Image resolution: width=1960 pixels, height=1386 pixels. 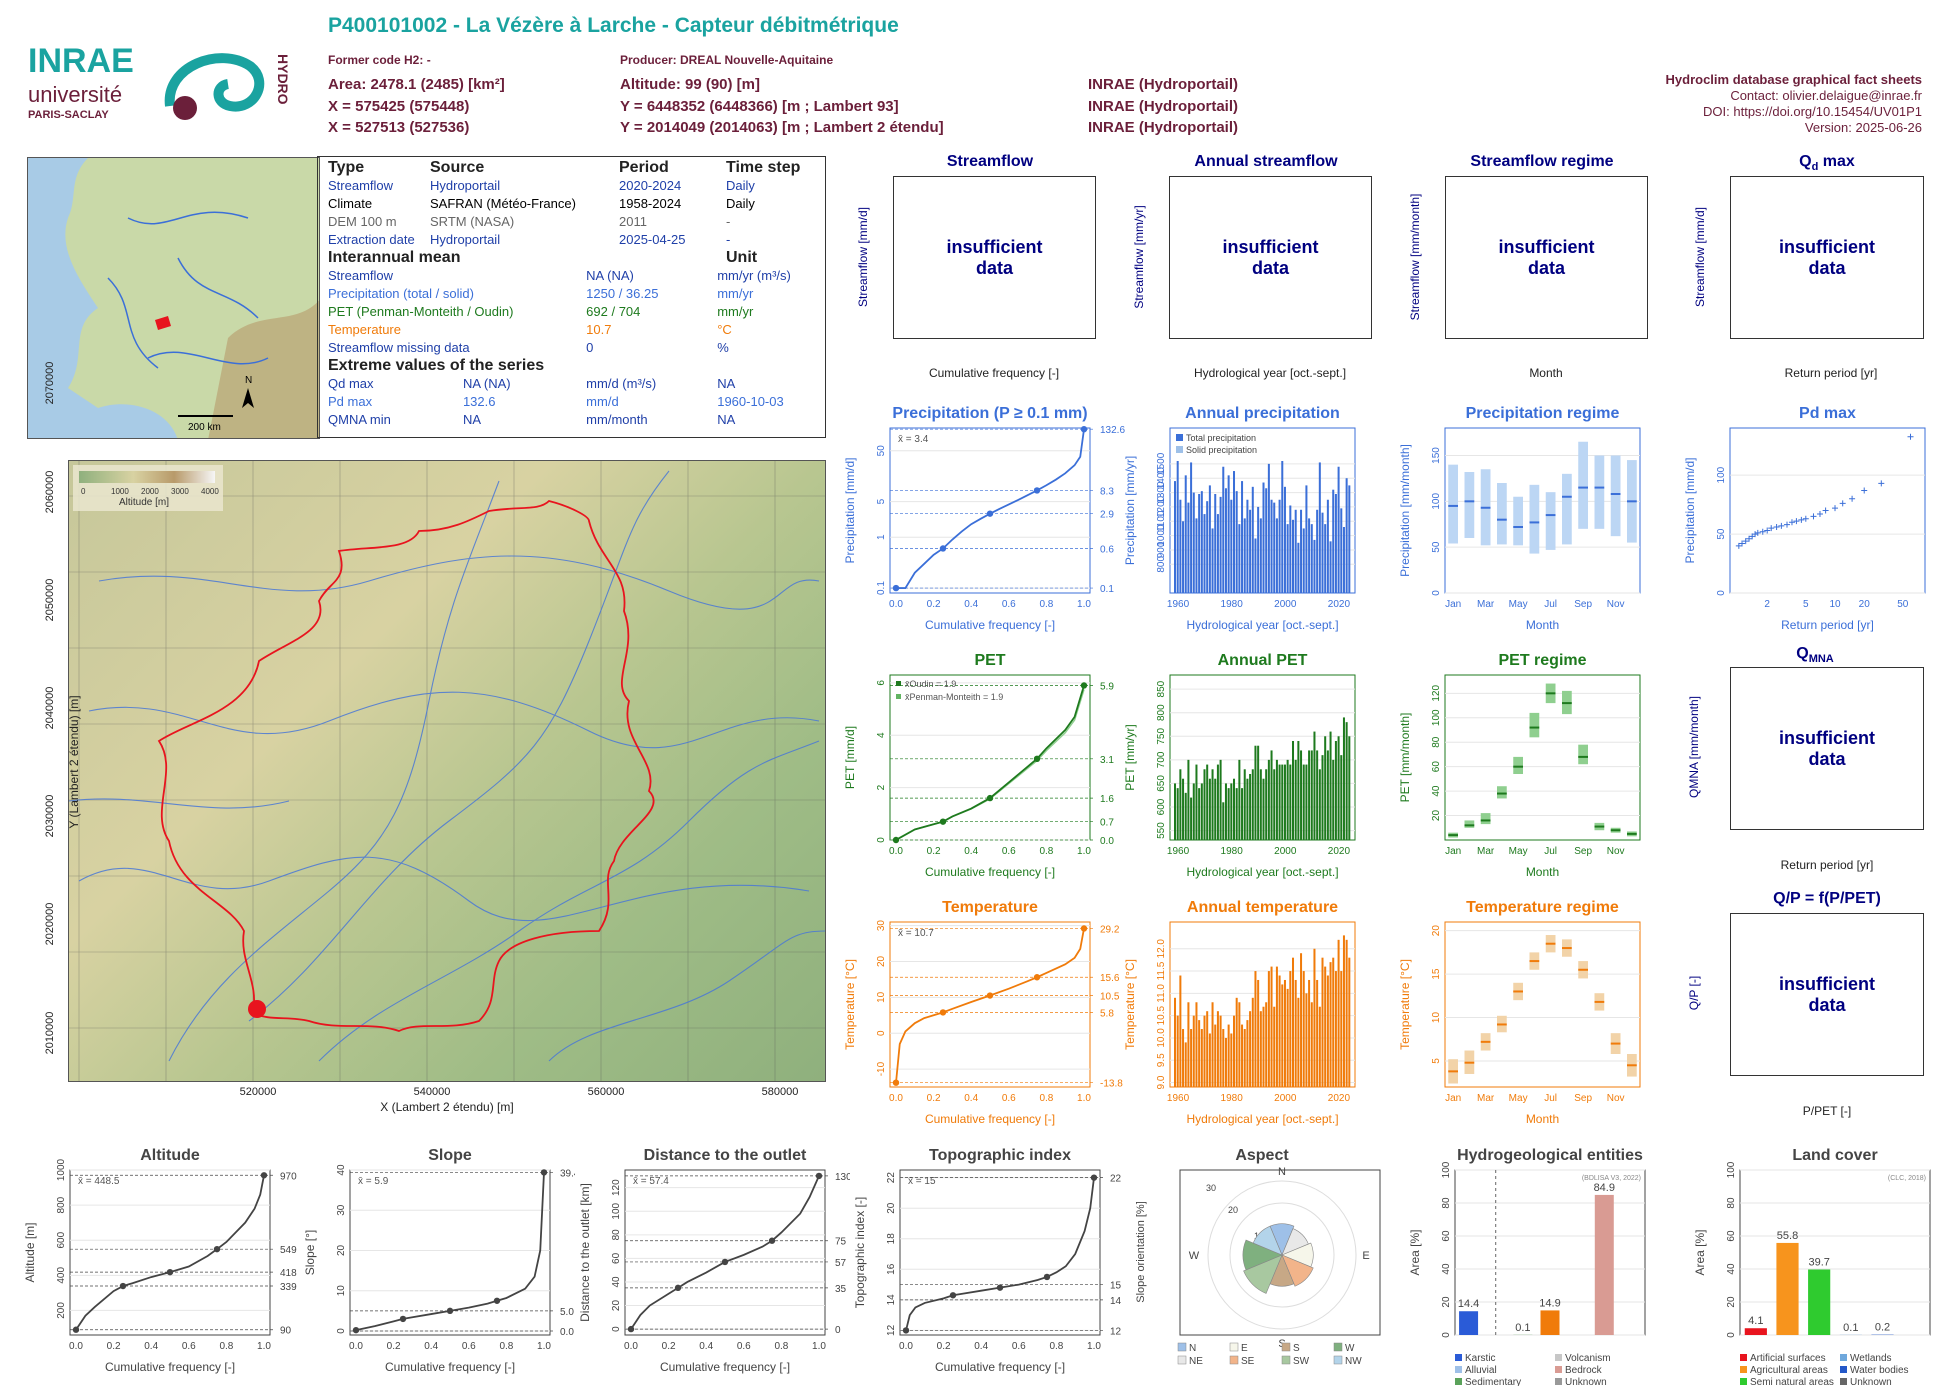 What do you see at coordinates (1301, 1361) in the screenshot?
I see `legend-label: SW` at bounding box center [1301, 1361].